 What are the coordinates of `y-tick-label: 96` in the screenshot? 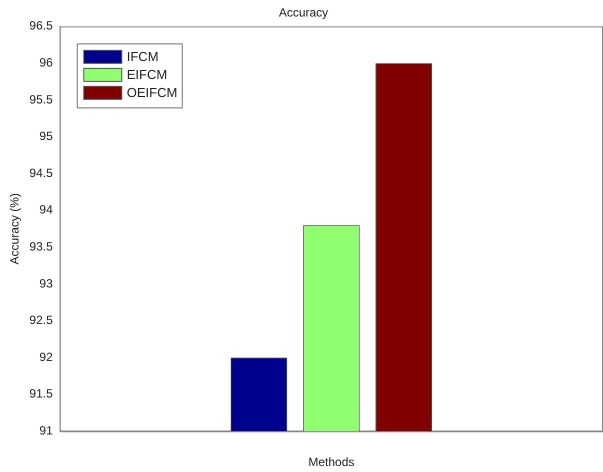 It's located at (46, 63).